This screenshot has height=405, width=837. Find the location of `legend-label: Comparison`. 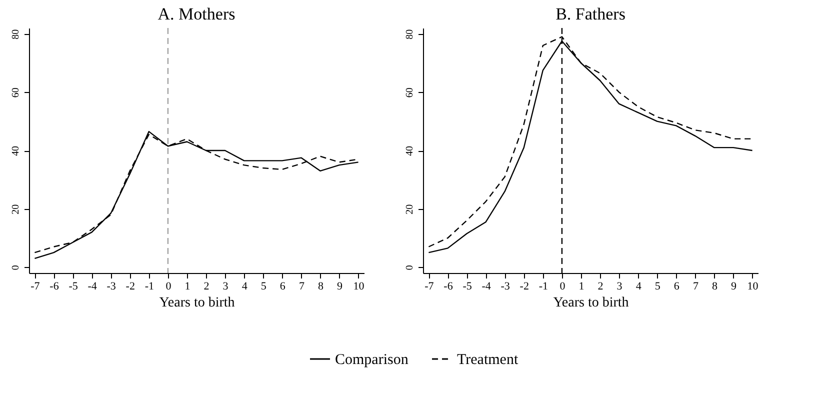

legend-label: Comparison is located at coordinates (372, 360).